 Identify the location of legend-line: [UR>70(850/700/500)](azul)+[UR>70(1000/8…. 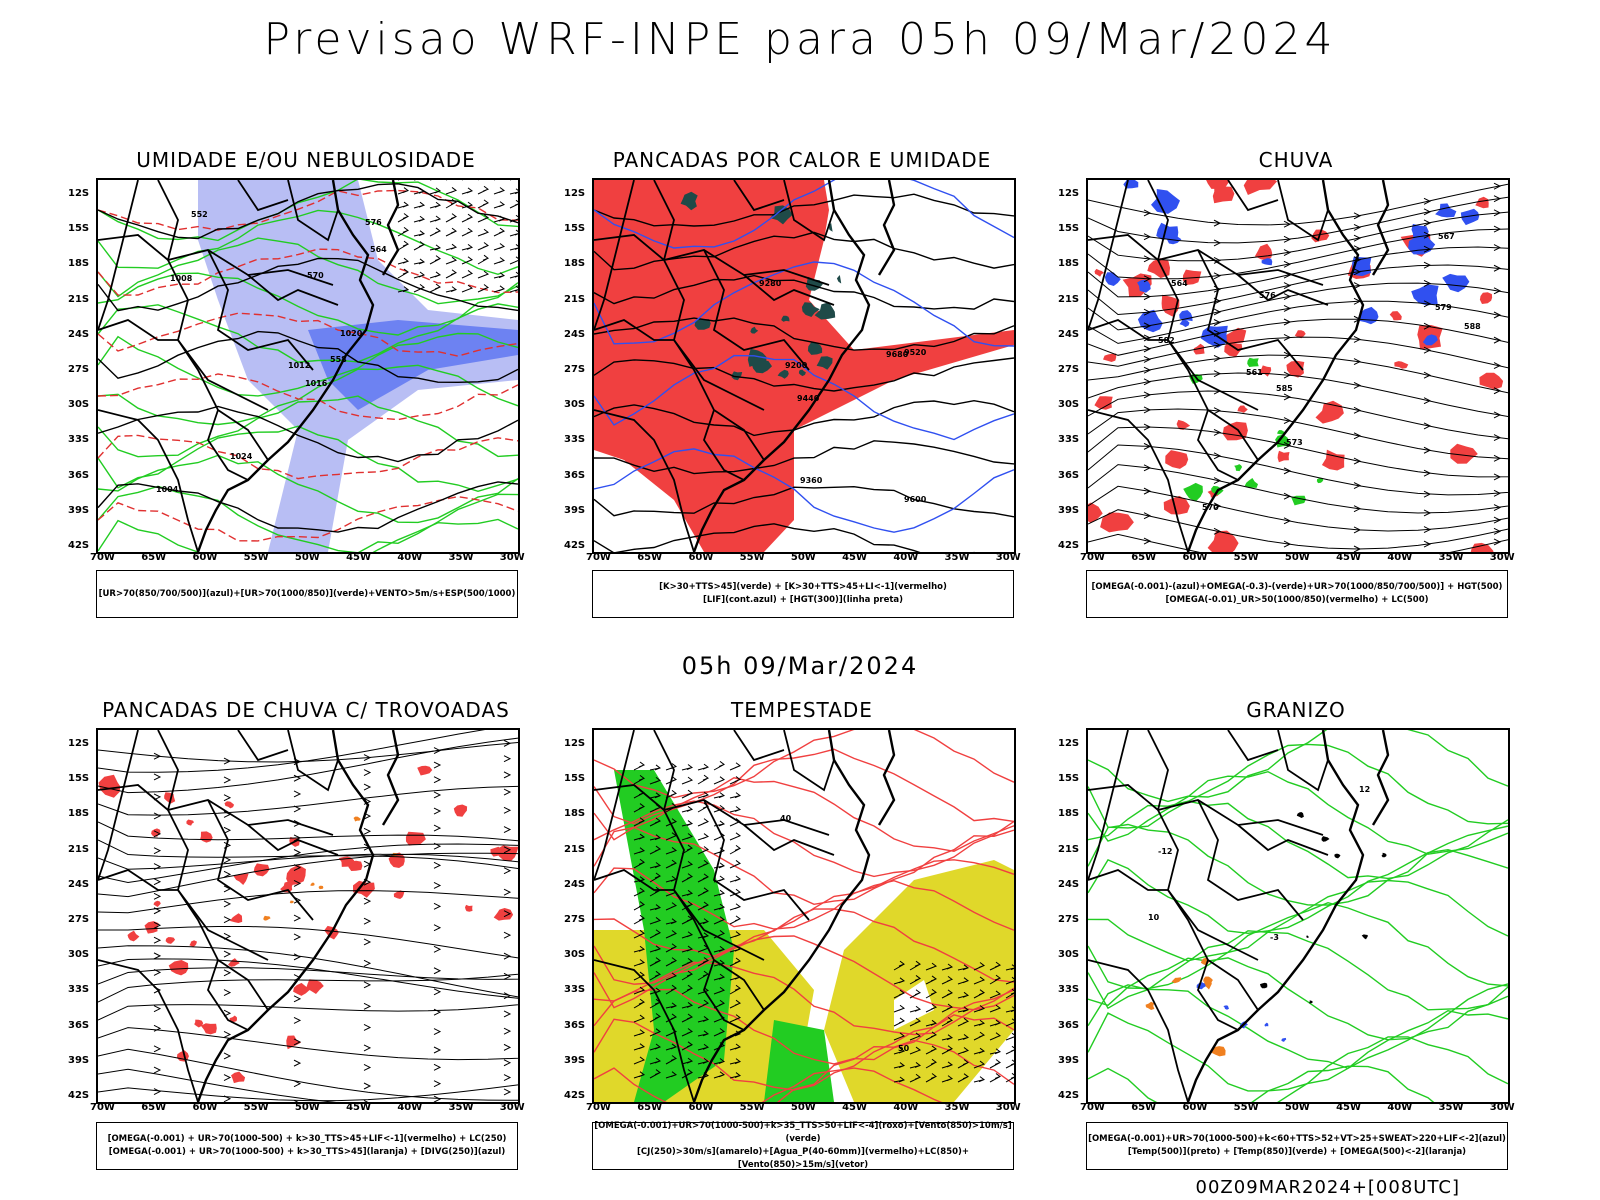
(307, 593).